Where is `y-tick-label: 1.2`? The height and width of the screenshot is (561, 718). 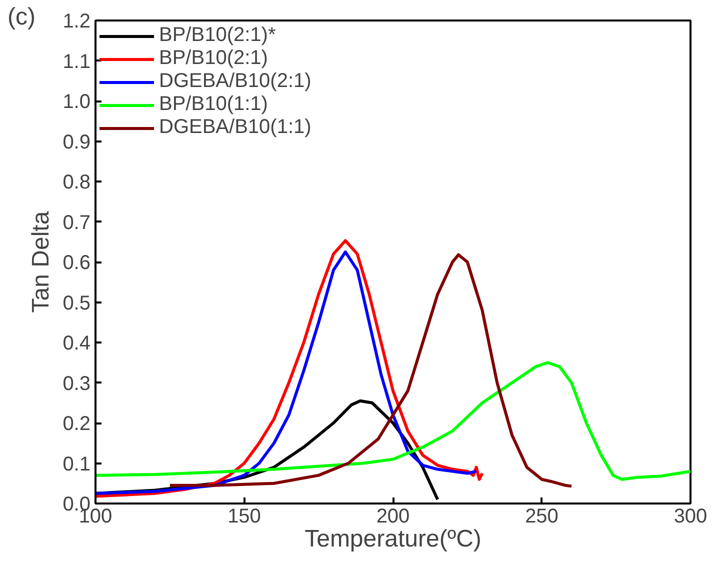 y-tick-label: 1.2 is located at coordinates (76, 21).